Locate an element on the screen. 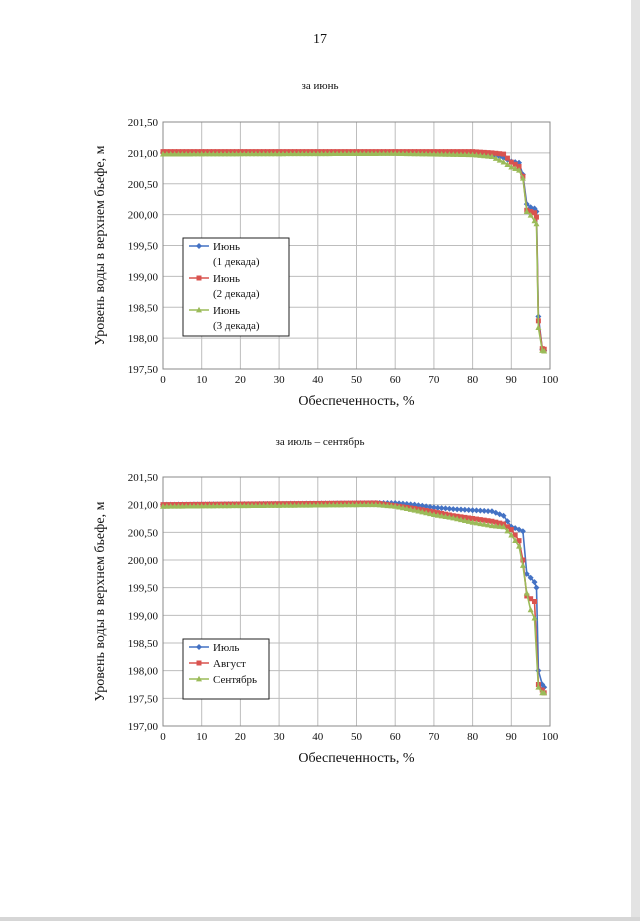  x-tick-label: 90 is located at coordinates (512, 380).